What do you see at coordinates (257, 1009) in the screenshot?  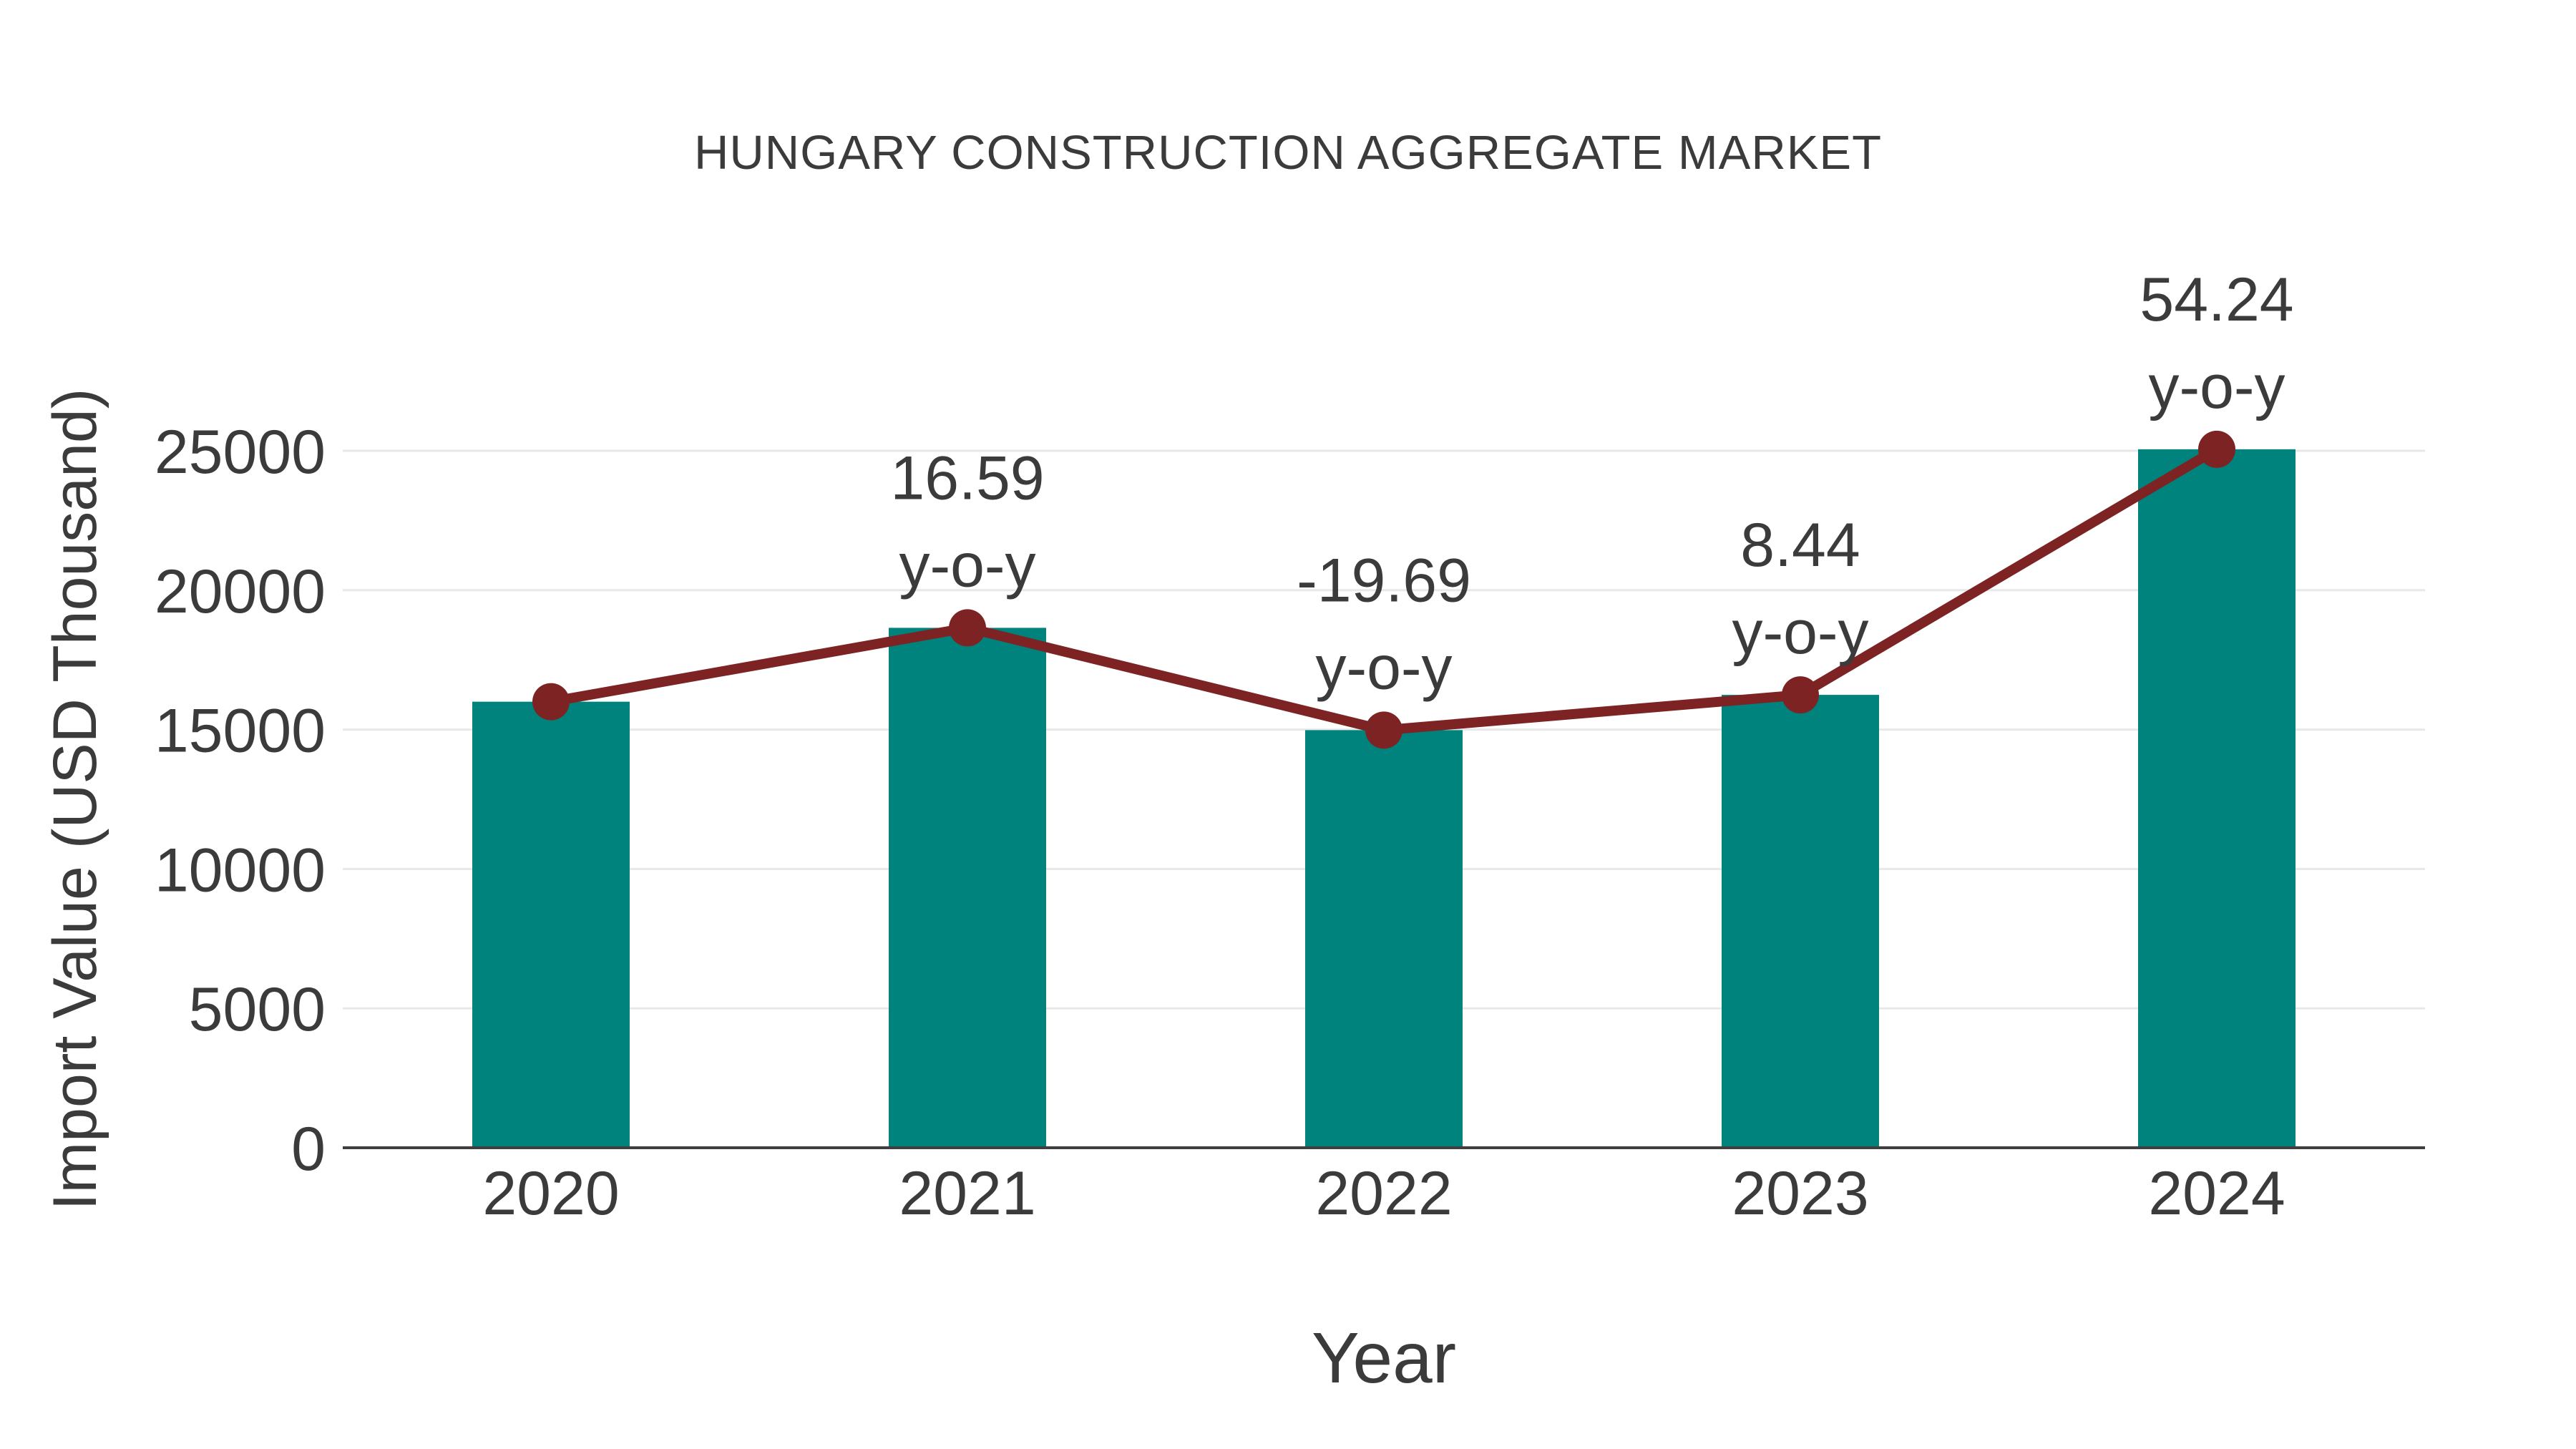 I see `y-tick-label: 5000` at bounding box center [257, 1009].